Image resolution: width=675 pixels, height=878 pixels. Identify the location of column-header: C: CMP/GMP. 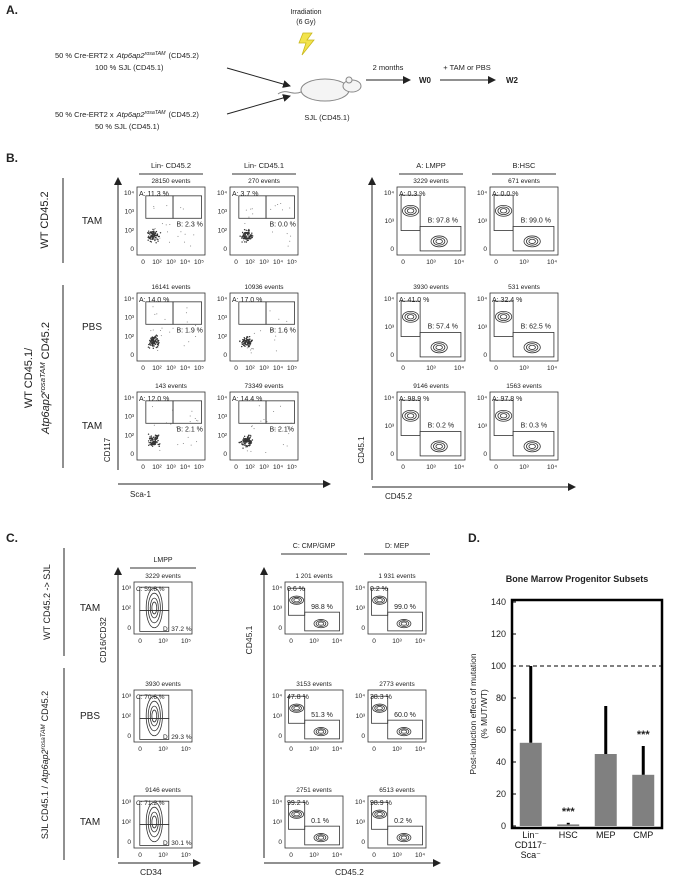
(314, 546).